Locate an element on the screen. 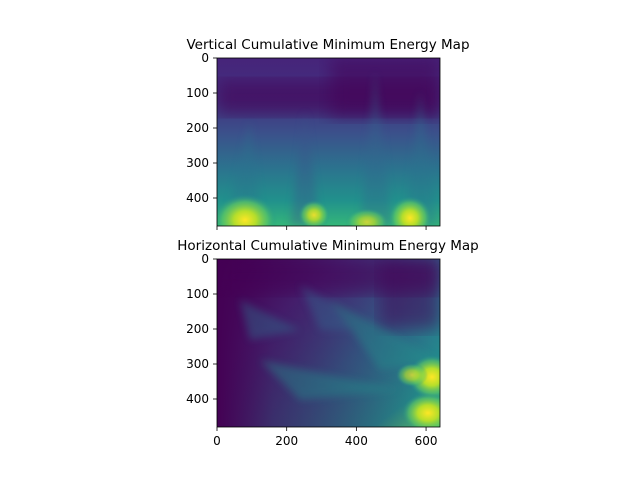  vertical-y-tick-label: 100 is located at coordinates (197, 93).